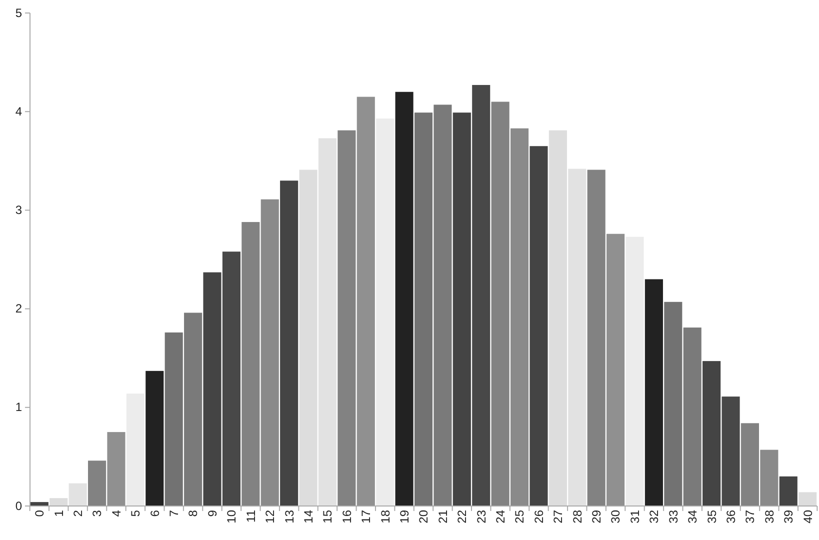 This screenshot has width=819, height=540. Describe the element at coordinates (18, 407) in the screenshot. I see `y-tick-label: 1` at that location.